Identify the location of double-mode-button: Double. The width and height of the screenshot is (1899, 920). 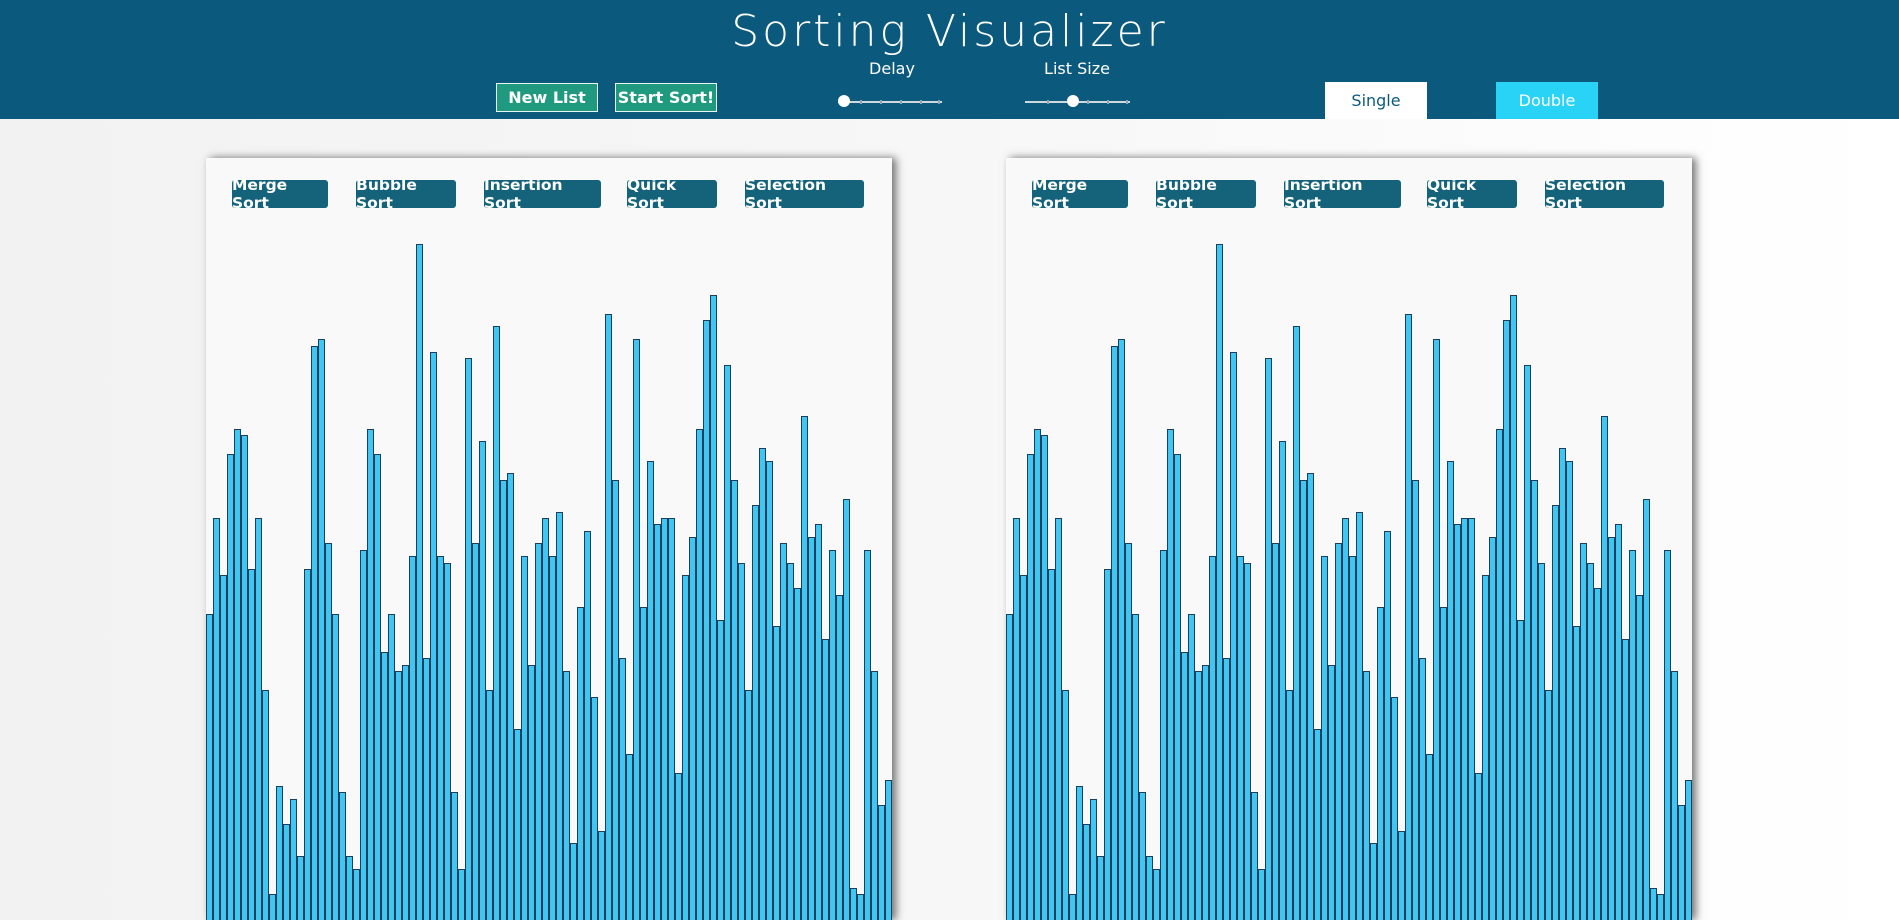
(1547, 100).